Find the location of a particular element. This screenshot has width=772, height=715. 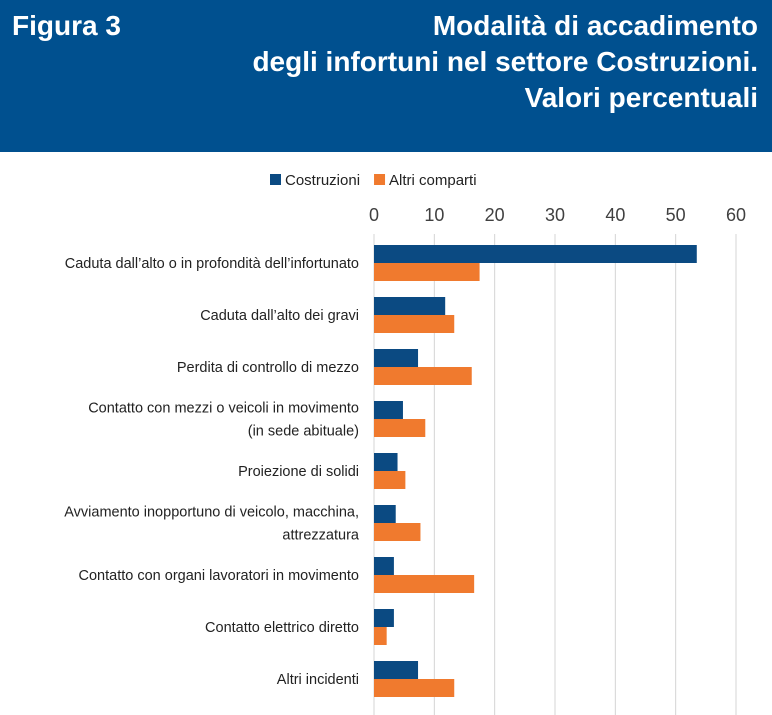

legend-swatch-altri-comparti is located at coordinates (380, 179).